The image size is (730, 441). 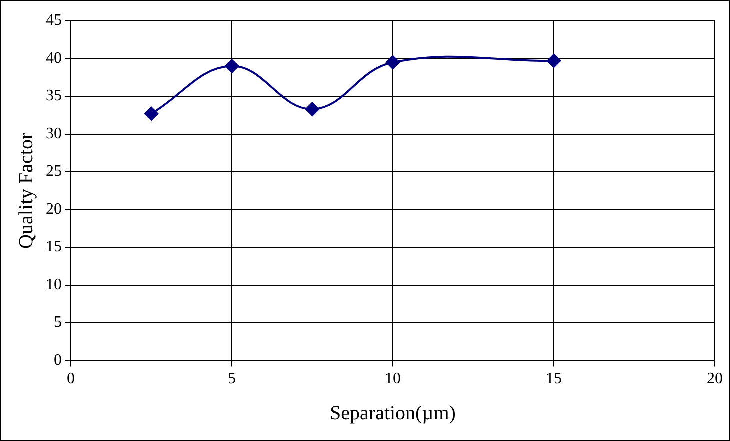 What do you see at coordinates (54, 285) in the screenshot?
I see `y-tick-label: 10` at bounding box center [54, 285].